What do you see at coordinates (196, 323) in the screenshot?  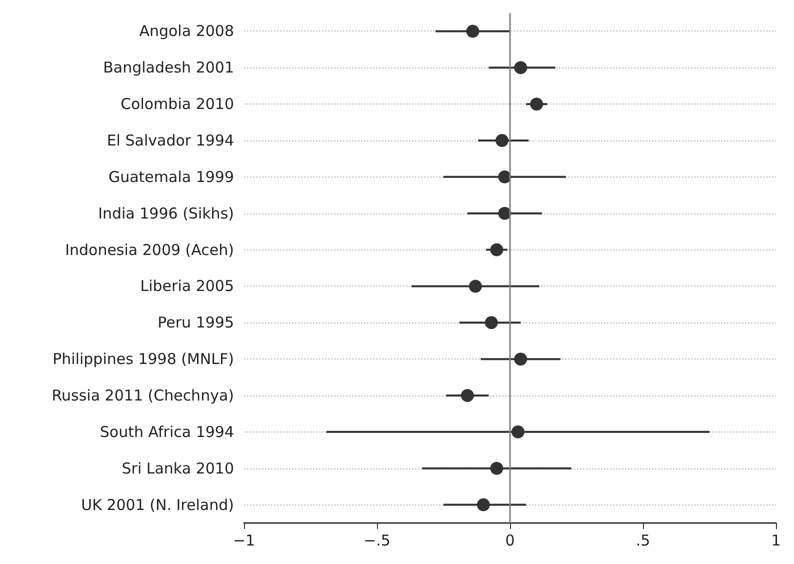 I see `y-tick-label: Peru 1995` at bounding box center [196, 323].